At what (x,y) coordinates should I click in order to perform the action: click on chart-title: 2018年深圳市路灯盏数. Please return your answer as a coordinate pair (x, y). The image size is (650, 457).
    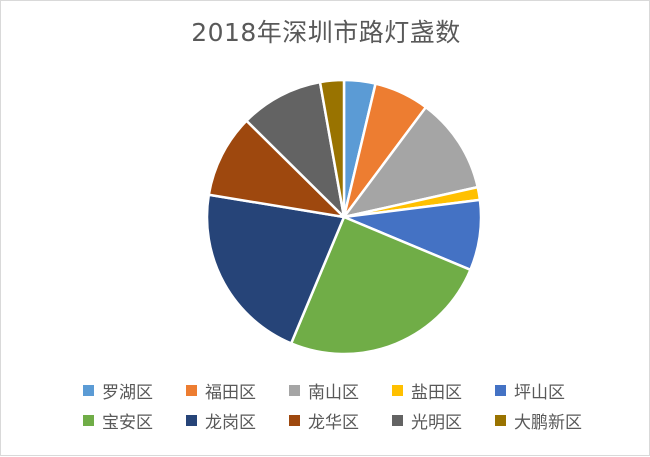
    Looking at the image, I should click on (326, 32).